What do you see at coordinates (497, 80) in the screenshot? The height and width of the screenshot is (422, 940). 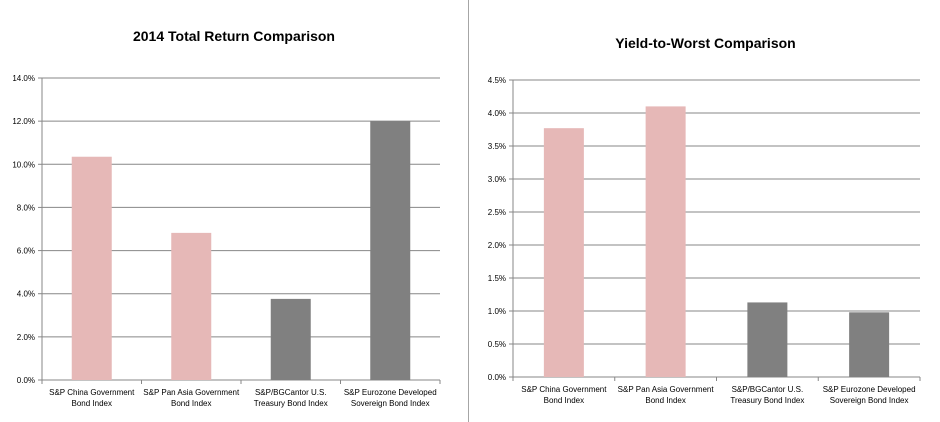 I see `y-tick-label: 4.5%` at bounding box center [497, 80].